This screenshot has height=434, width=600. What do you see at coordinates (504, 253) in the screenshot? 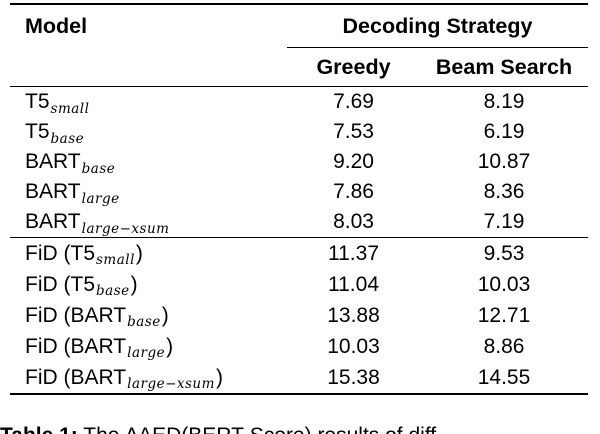
I see `beam-search-value: 9.53` at bounding box center [504, 253].